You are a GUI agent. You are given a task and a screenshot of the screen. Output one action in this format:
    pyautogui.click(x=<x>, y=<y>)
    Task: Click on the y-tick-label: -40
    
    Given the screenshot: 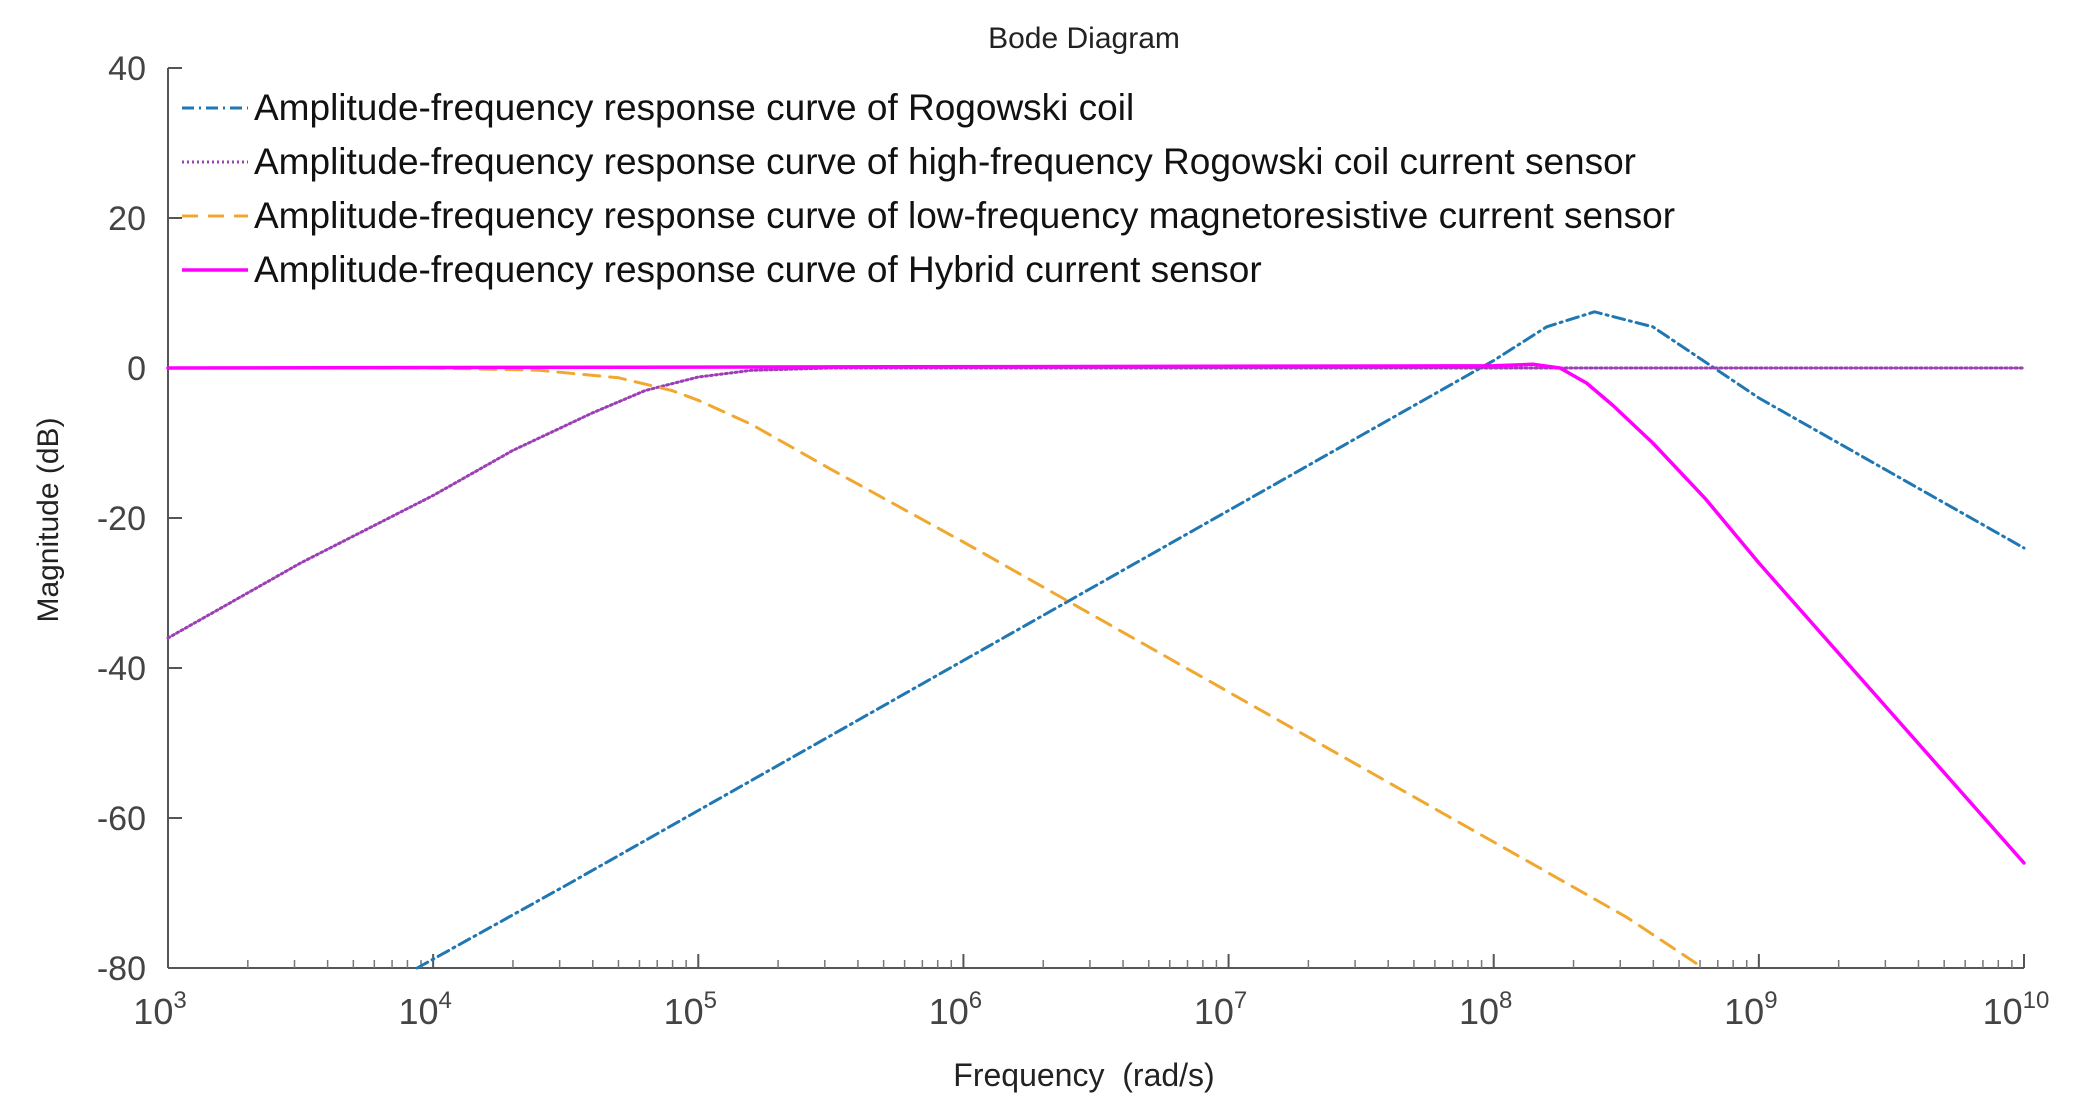 What is the action you would take?
    pyautogui.click(x=121, y=669)
    